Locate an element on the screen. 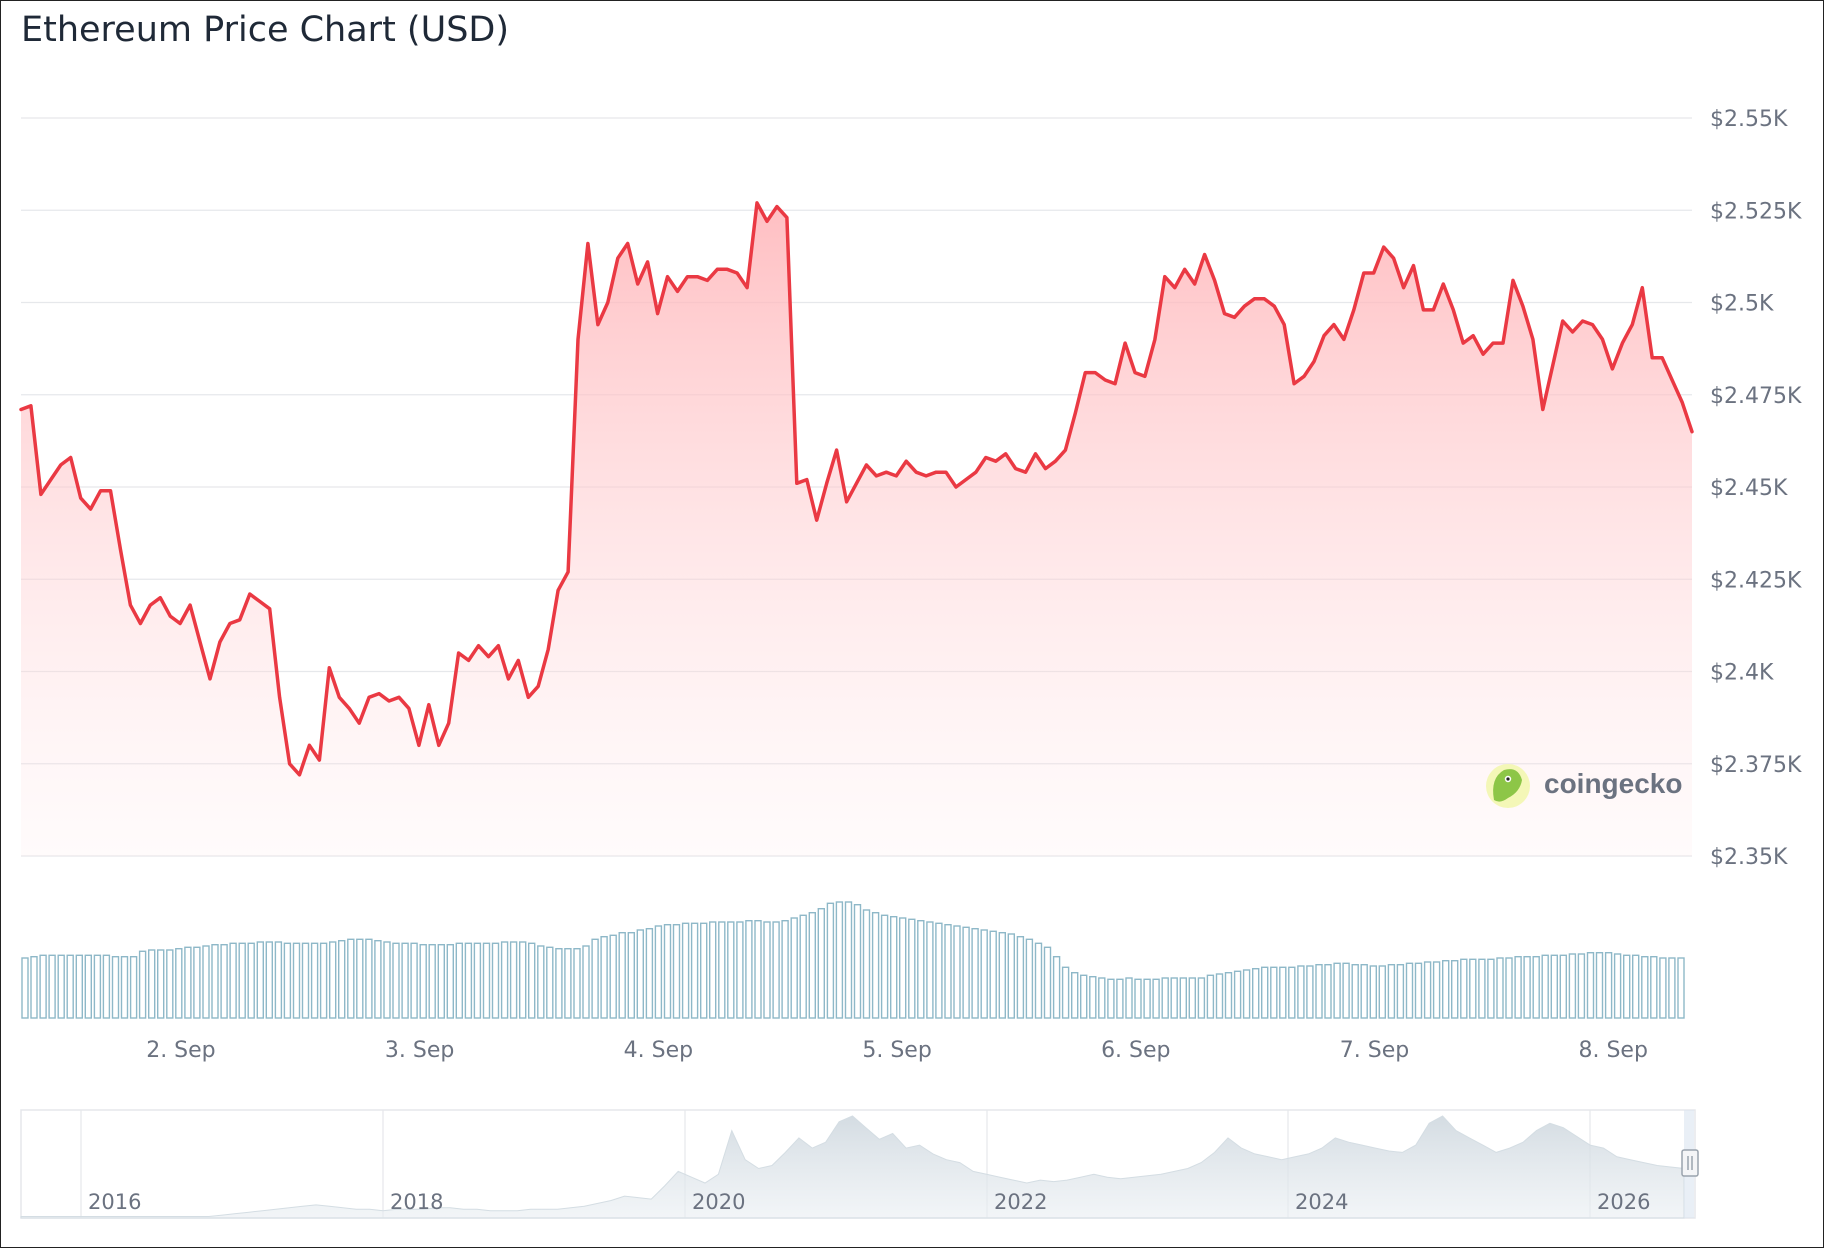  y-tick-label: $2.55K is located at coordinates (1749, 119).